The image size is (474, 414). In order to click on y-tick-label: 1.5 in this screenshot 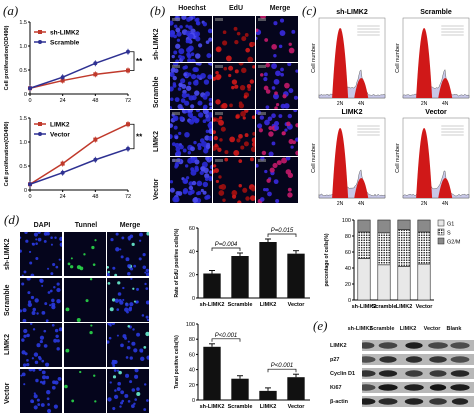, I will do `click(23, 119)`.